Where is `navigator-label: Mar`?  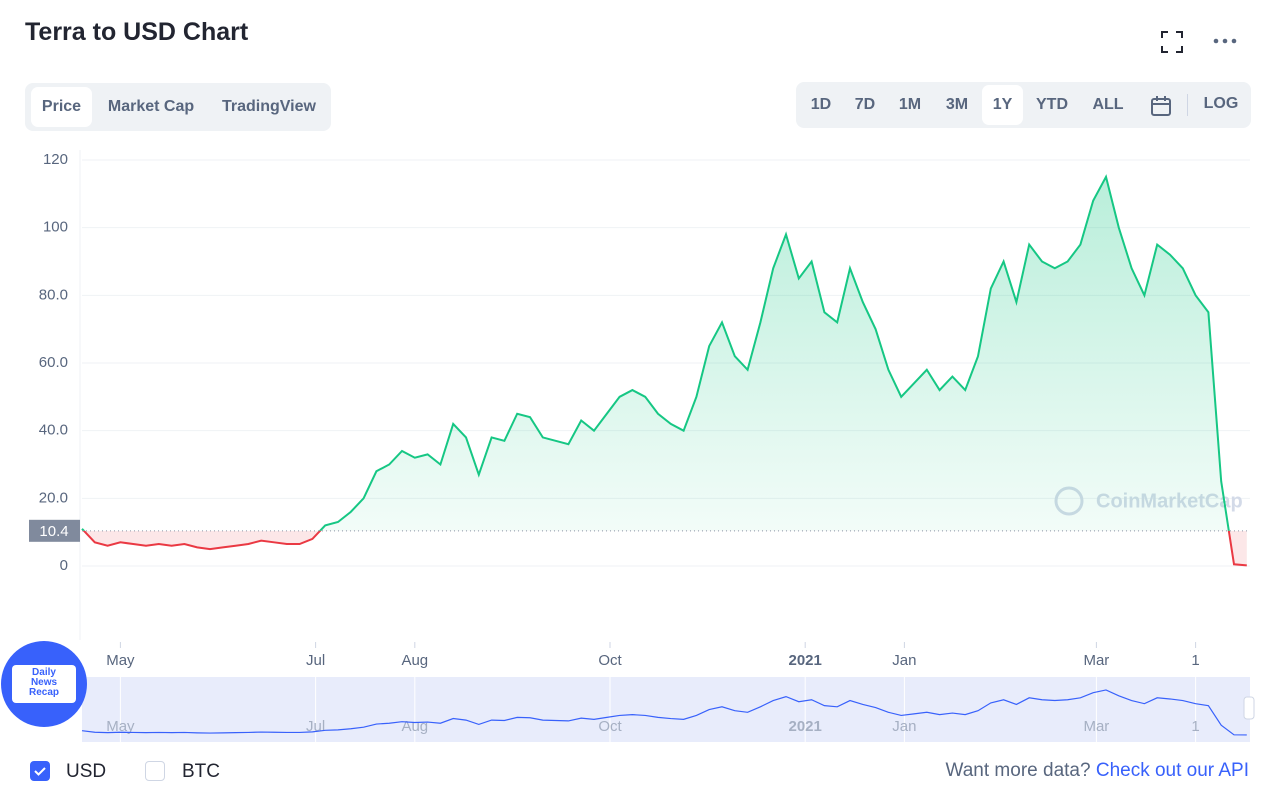 navigator-label: Mar is located at coordinates (1096, 726).